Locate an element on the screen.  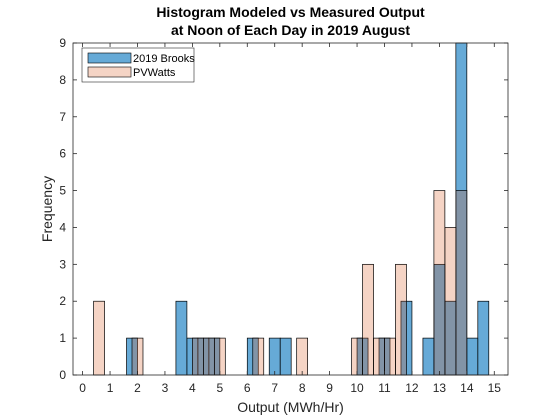
chart-title-line-1: Histogram Modeled vs Measured Output is located at coordinates (290, 12).